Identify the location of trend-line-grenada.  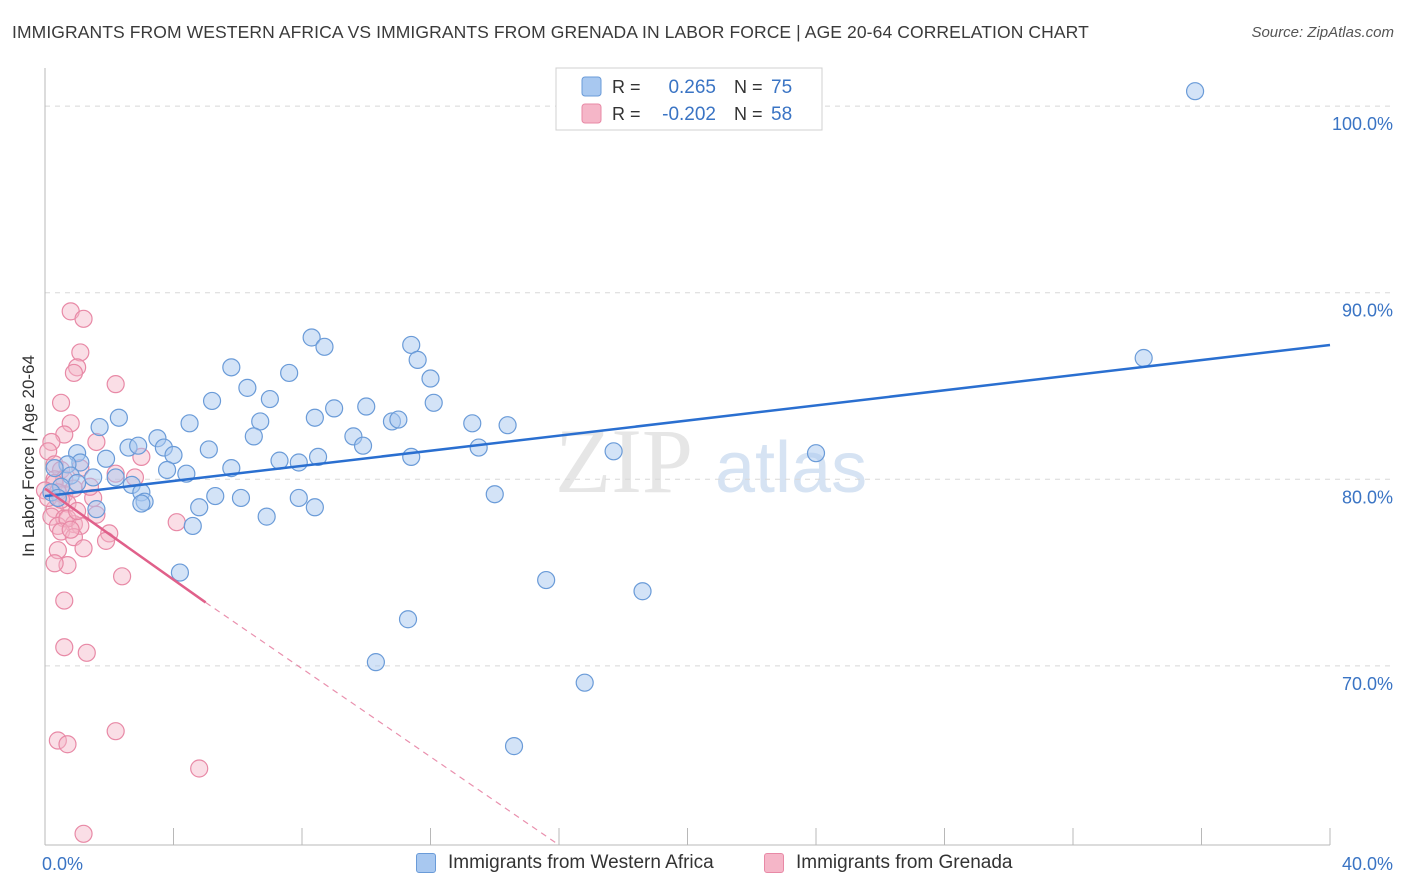
(125, 545).